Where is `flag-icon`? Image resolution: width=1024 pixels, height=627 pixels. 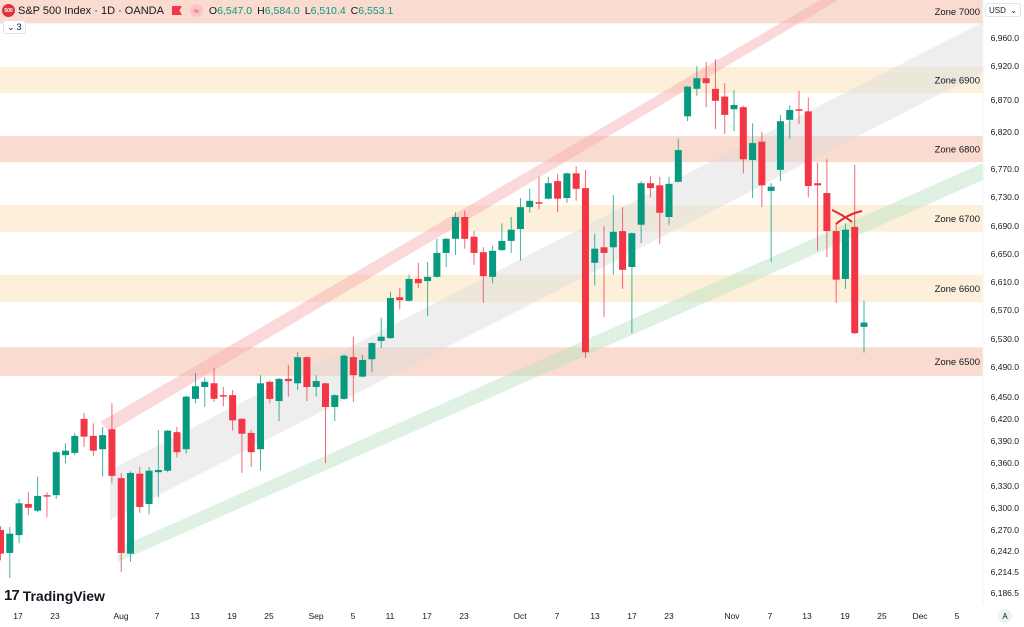 flag-icon is located at coordinates (176, 10).